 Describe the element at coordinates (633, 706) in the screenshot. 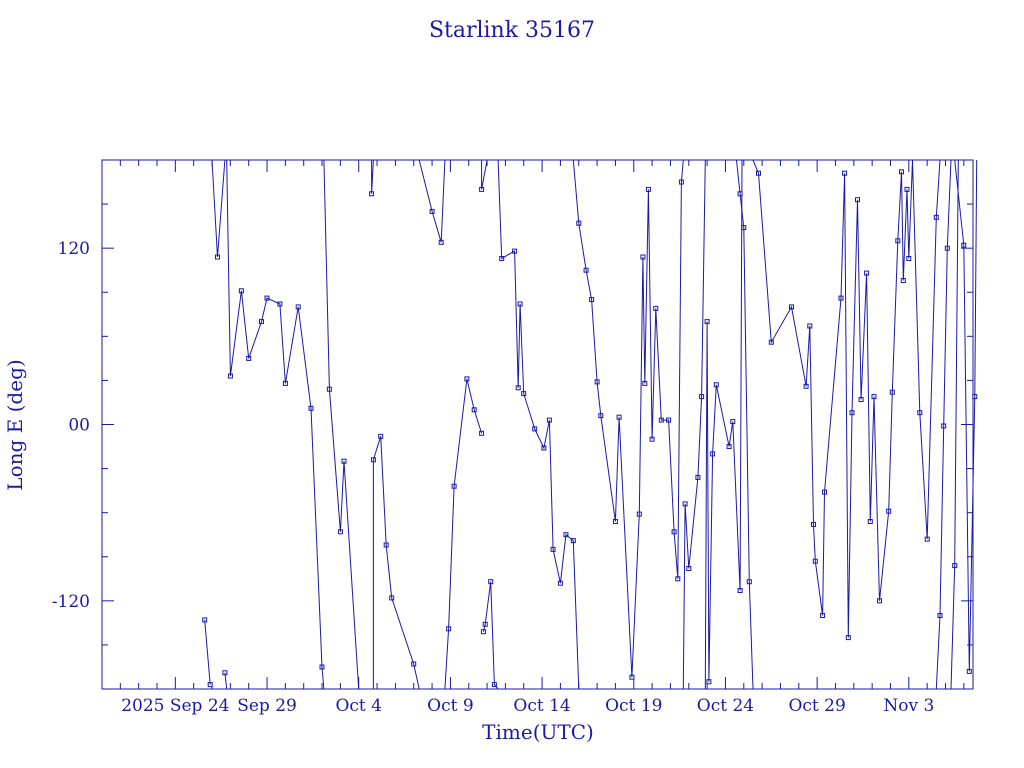

I see `x-tick-label: Oct 19` at that location.